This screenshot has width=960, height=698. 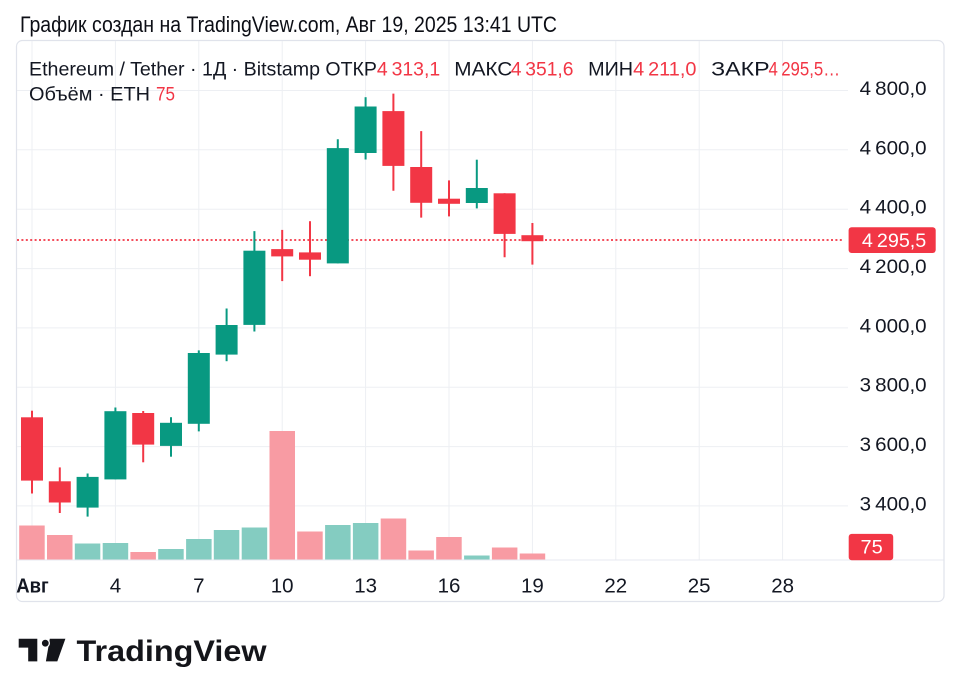 What do you see at coordinates (893, 267) in the screenshot?
I see `svg-text: 4 200,0` at bounding box center [893, 267].